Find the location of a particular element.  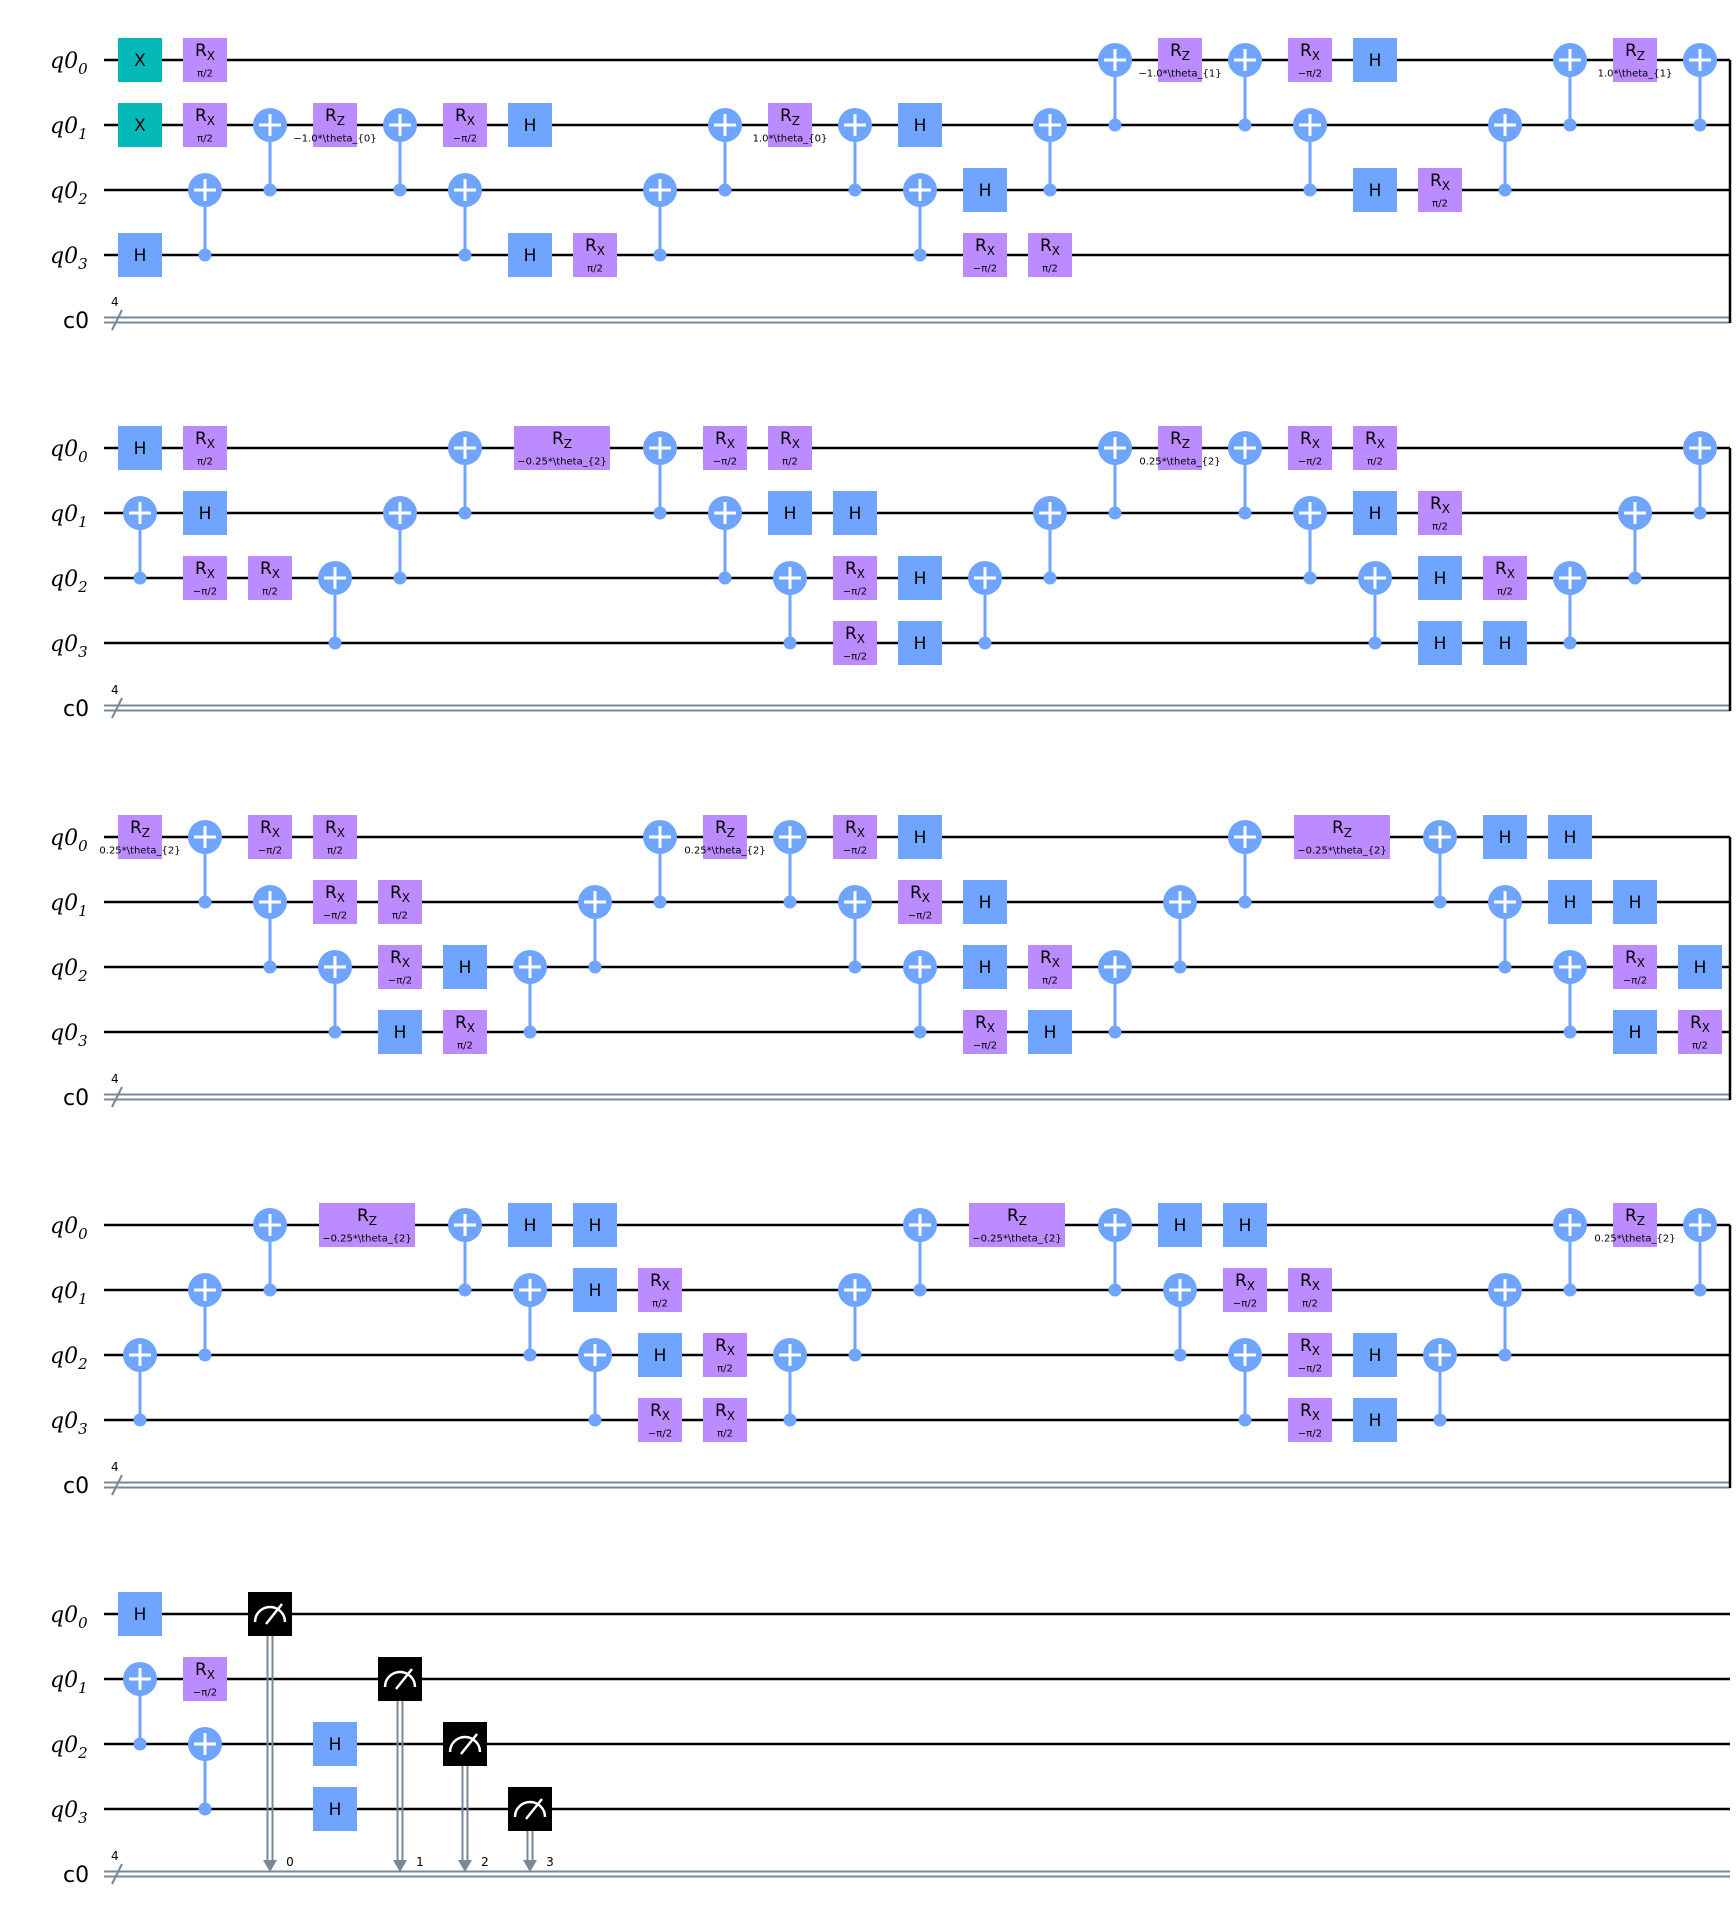

measure-gate: 0 is located at coordinates (271, 1732).